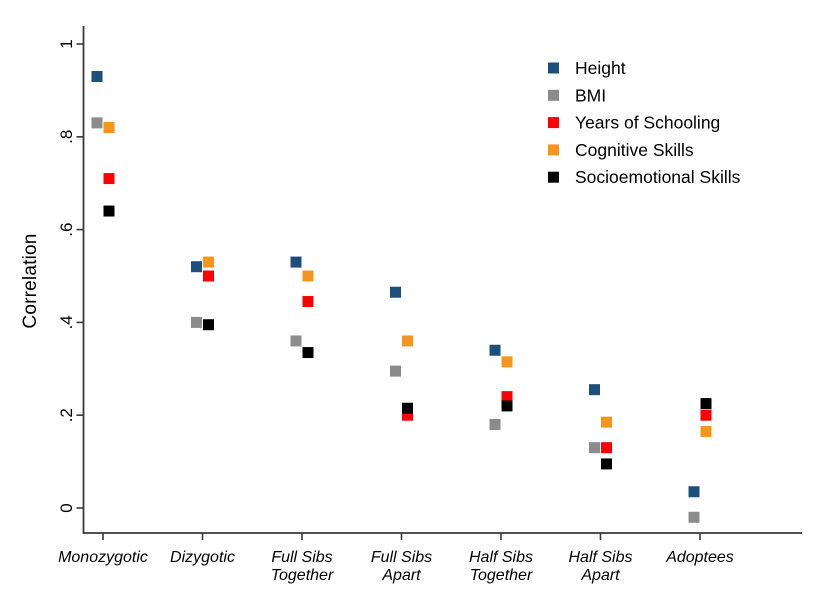 This screenshot has height=597, width=822. I want to click on x-category-label-half-sibs-together: Half Sibs Together, so click(501, 566).